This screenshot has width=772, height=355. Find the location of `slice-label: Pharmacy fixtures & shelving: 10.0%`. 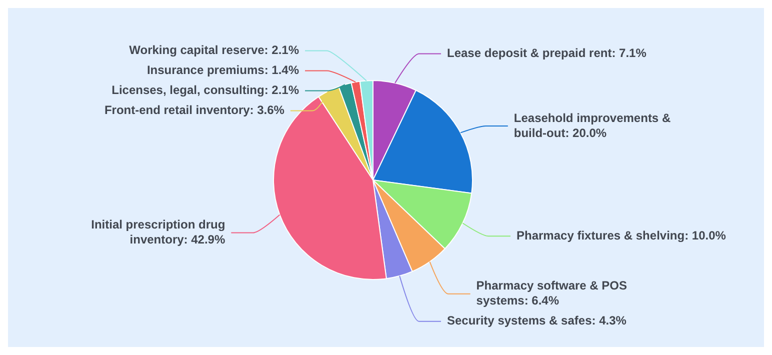

slice-label: Pharmacy fixtures & shelving: 10.0% is located at coordinates (621, 235).